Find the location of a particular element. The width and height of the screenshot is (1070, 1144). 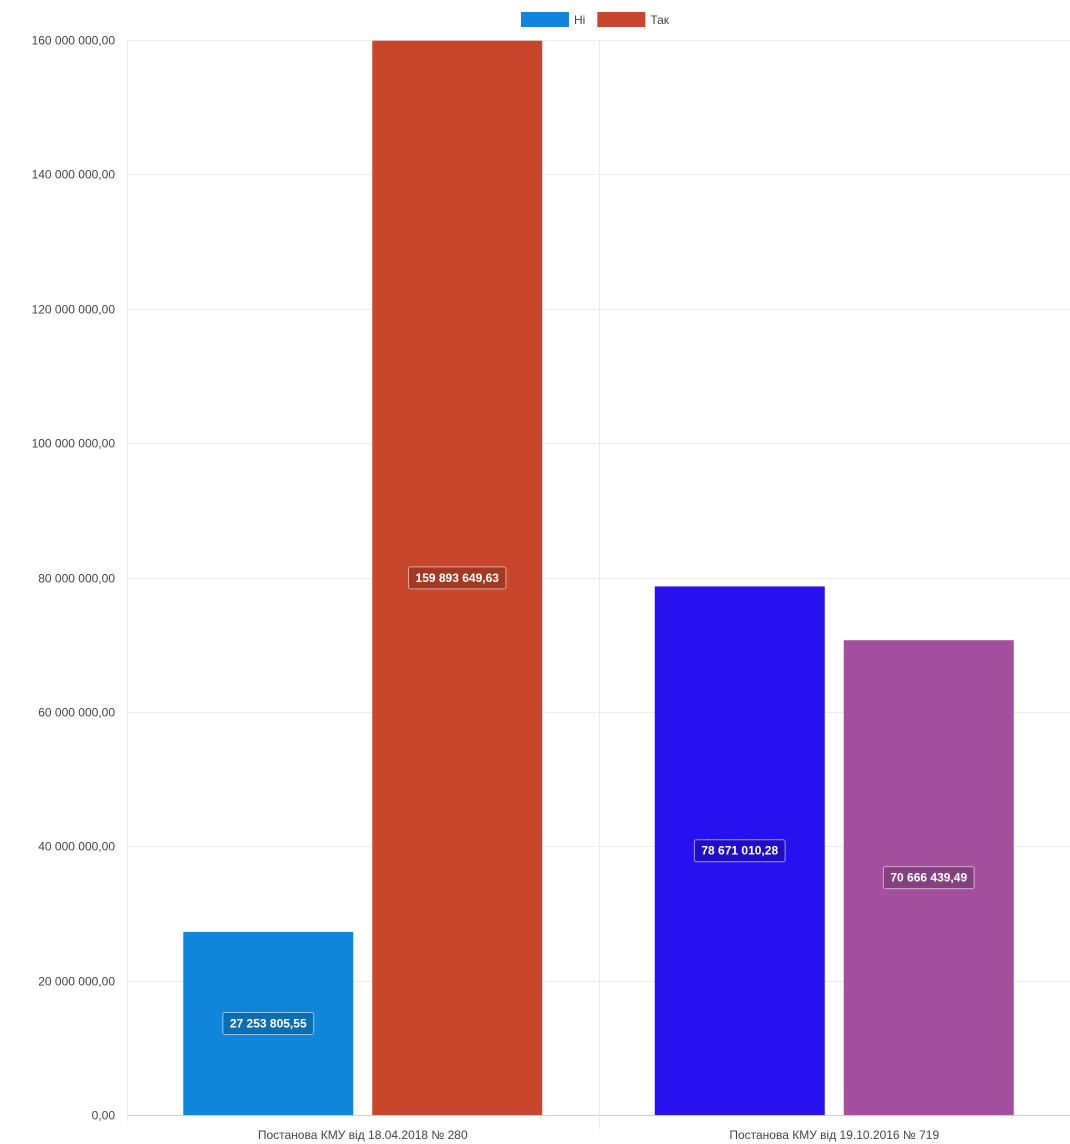

legend-label: Так is located at coordinates (659, 20).